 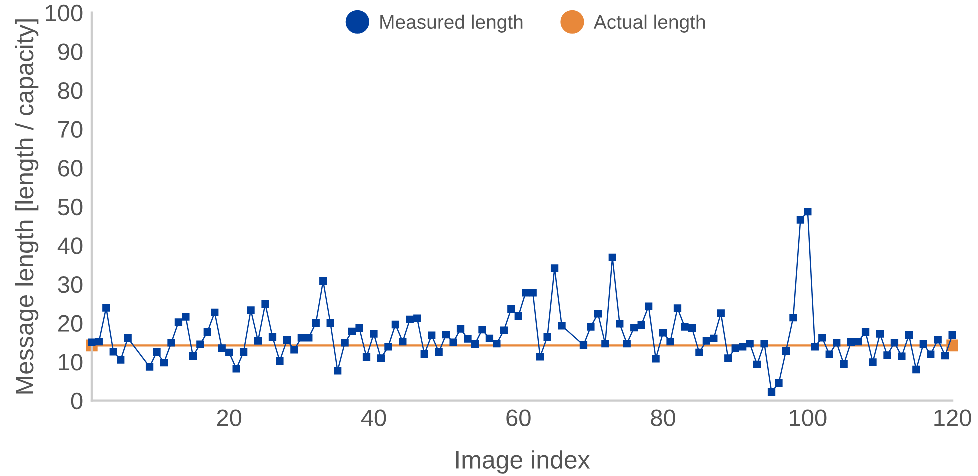 What do you see at coordinates (64, 13) in the screenshot?
I see `y-tick-label: 100` at bounding box center [64, 13].